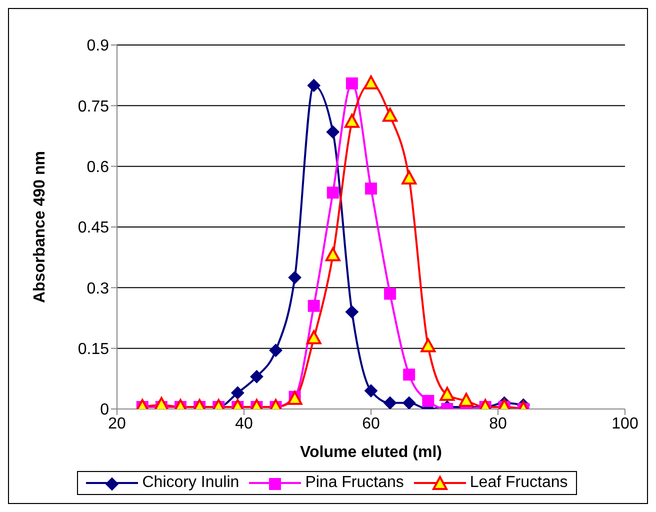  I want to click on x-axis-title: Volume eluted (ml), so click(371, 452).